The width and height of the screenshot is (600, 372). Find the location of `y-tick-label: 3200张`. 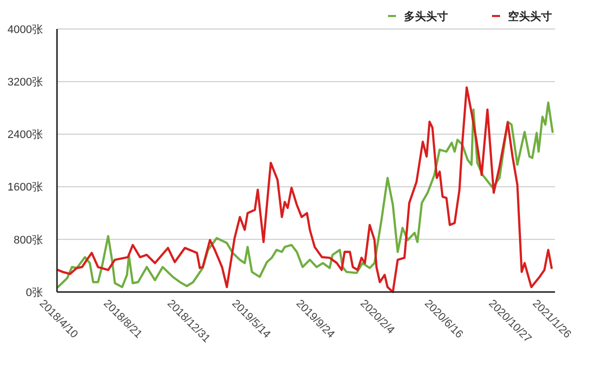

y-tick-label: 3200张 is located at coordinates (25, 81).